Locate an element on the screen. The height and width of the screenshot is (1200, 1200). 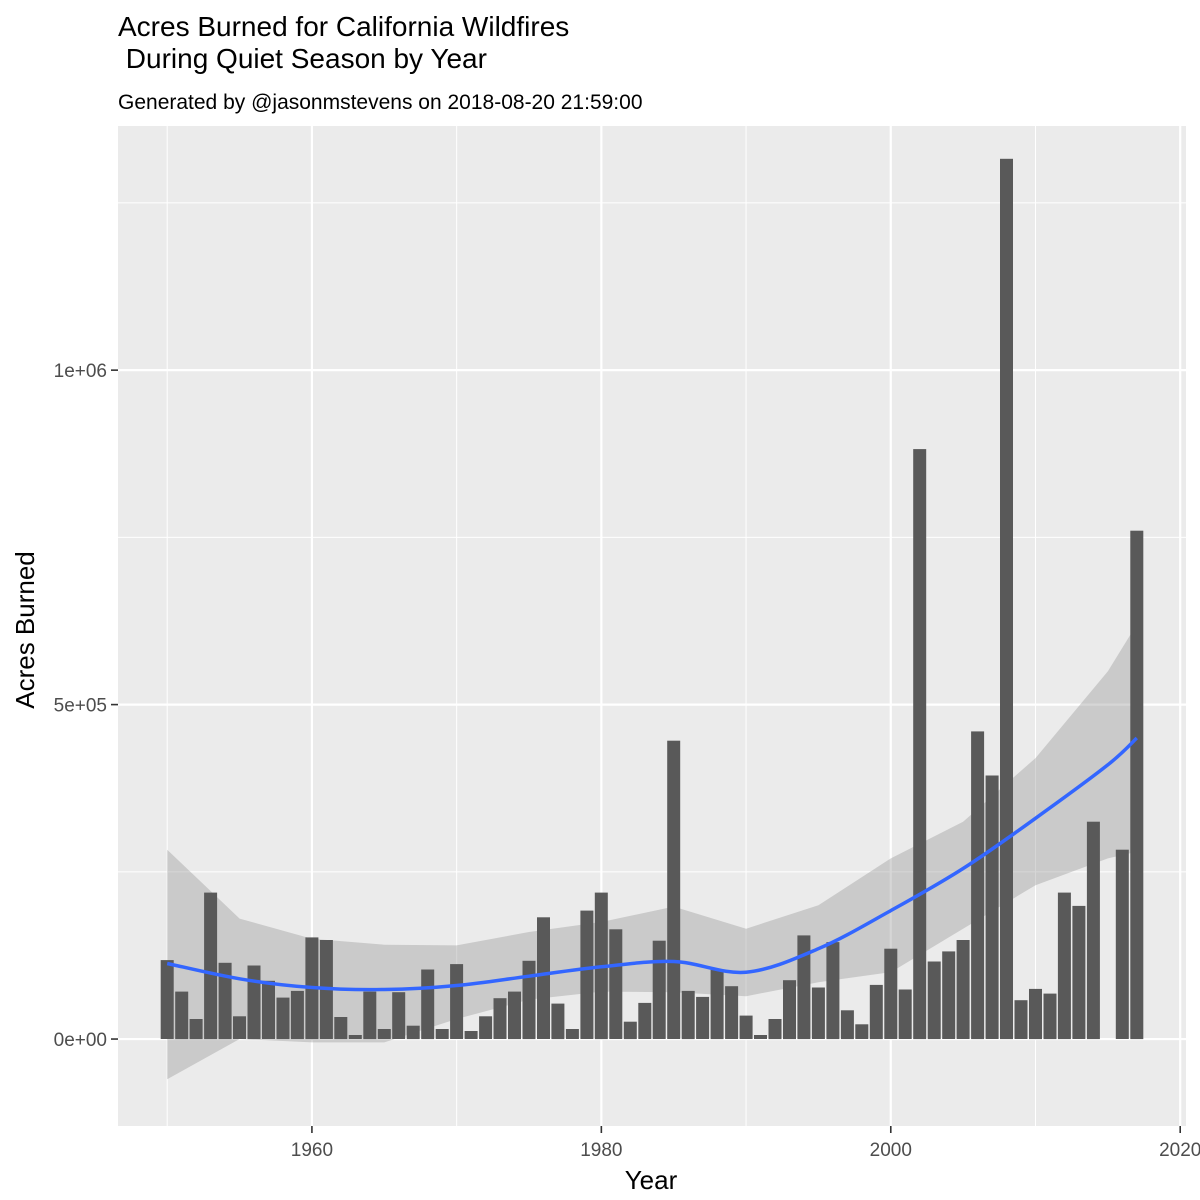
bar-1992 is located at coordinates (775, 1029).